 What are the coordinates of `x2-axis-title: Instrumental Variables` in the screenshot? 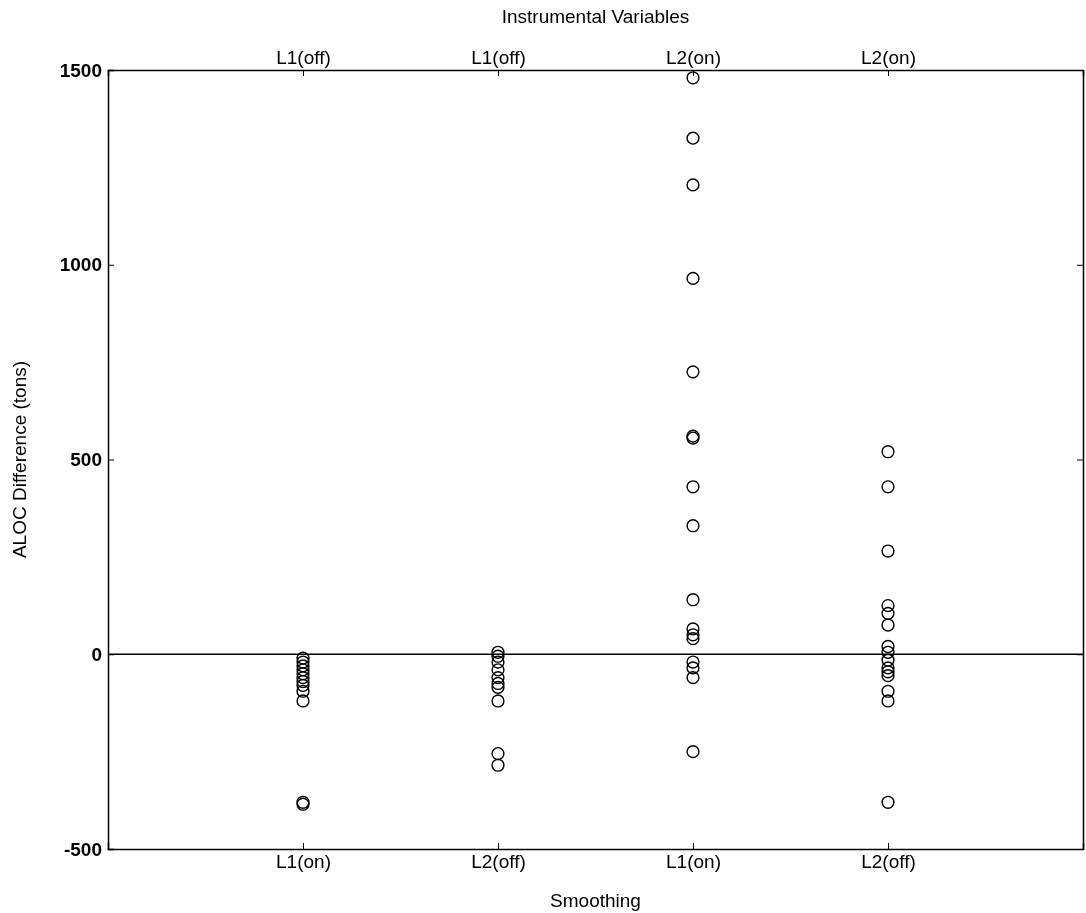 It's located at (595, 16).